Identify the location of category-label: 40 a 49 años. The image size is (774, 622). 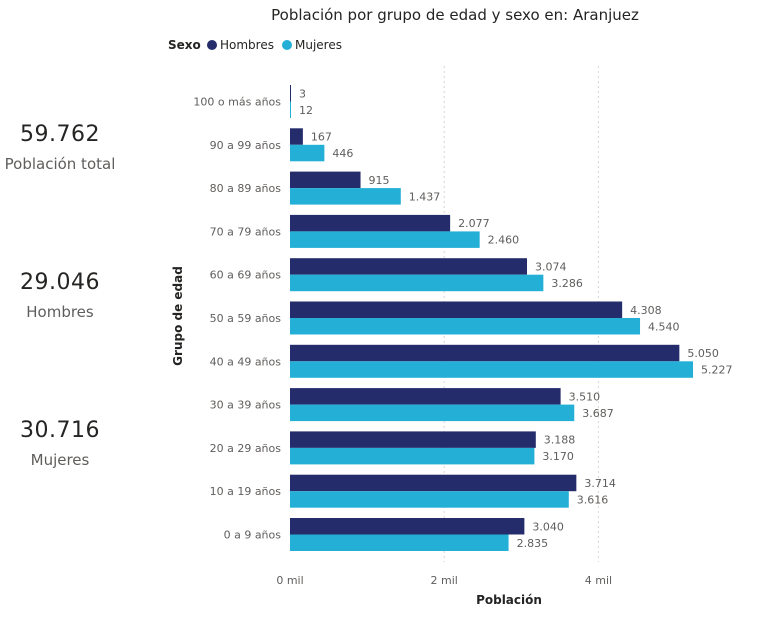
(246, 361).